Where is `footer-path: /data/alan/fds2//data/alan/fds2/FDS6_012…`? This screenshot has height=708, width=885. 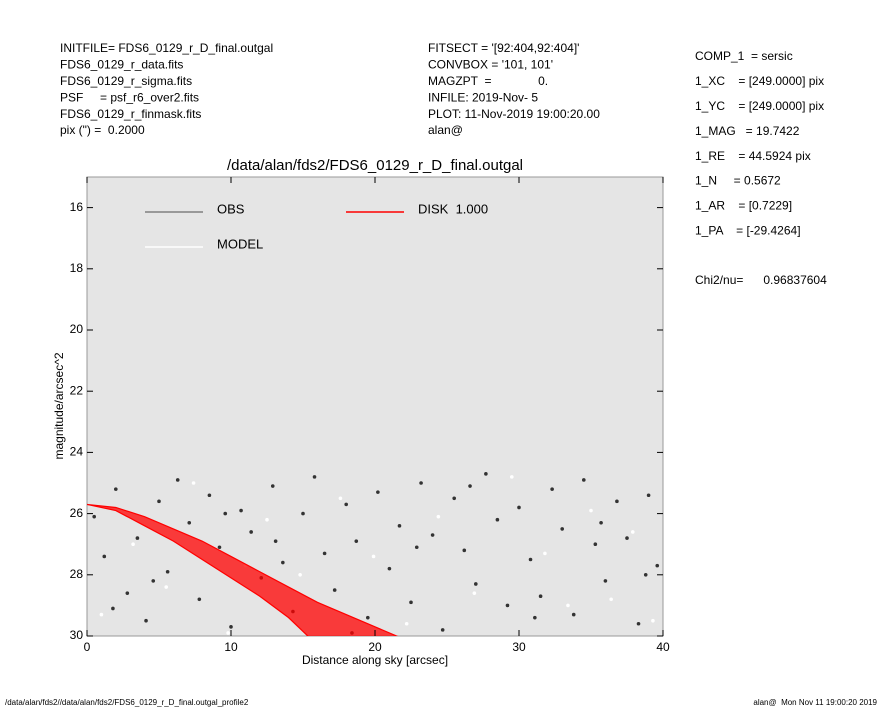
footer-path: /data/alan/fds2//data/alan/fds2/FDS6_012… is located at coordinates (127, 702).